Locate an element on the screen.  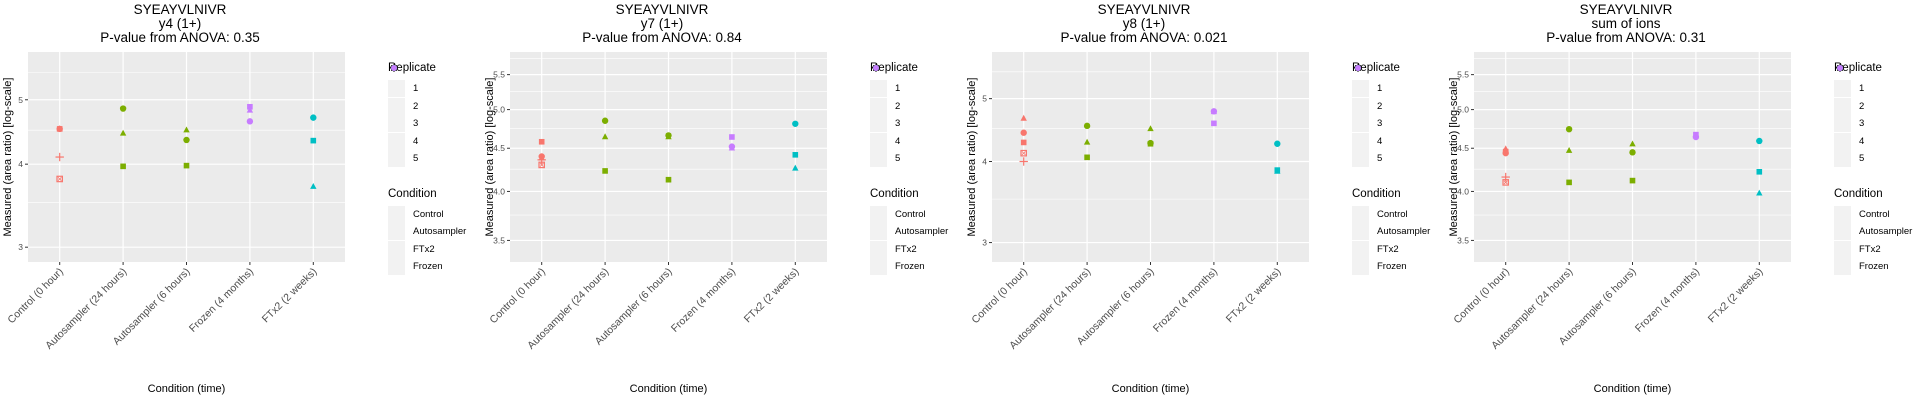
pvalue-label: P-value from ANOVA: 0.84 is located at coordinates (662, 37).